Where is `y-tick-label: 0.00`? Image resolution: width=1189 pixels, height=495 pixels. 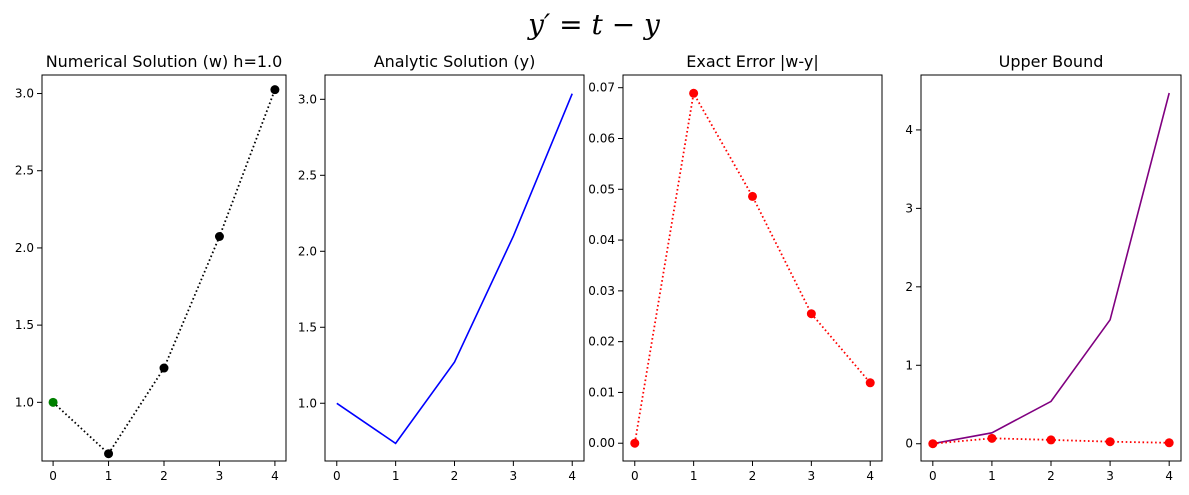 y-tick-label: 0.00 is located at coordinates (601, 443).